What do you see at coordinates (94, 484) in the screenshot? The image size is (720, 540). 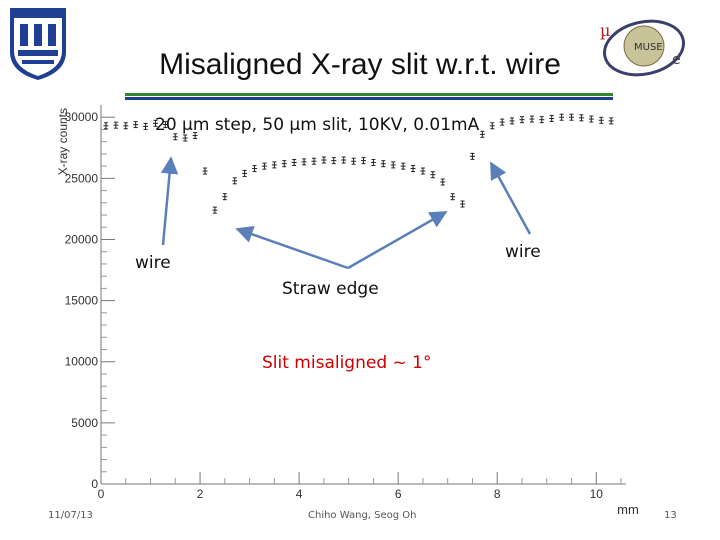 I see `y-tick-label: 0` at bounding box center [94, 484].